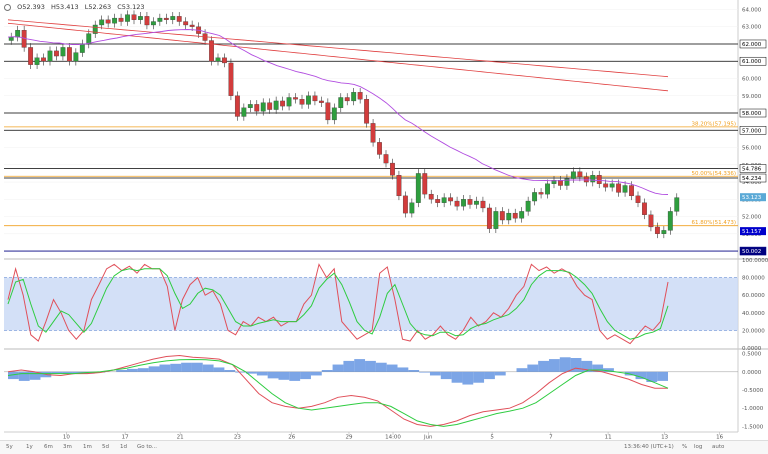  I want to click on price-tick-label: 60.000, so click(752, 79).